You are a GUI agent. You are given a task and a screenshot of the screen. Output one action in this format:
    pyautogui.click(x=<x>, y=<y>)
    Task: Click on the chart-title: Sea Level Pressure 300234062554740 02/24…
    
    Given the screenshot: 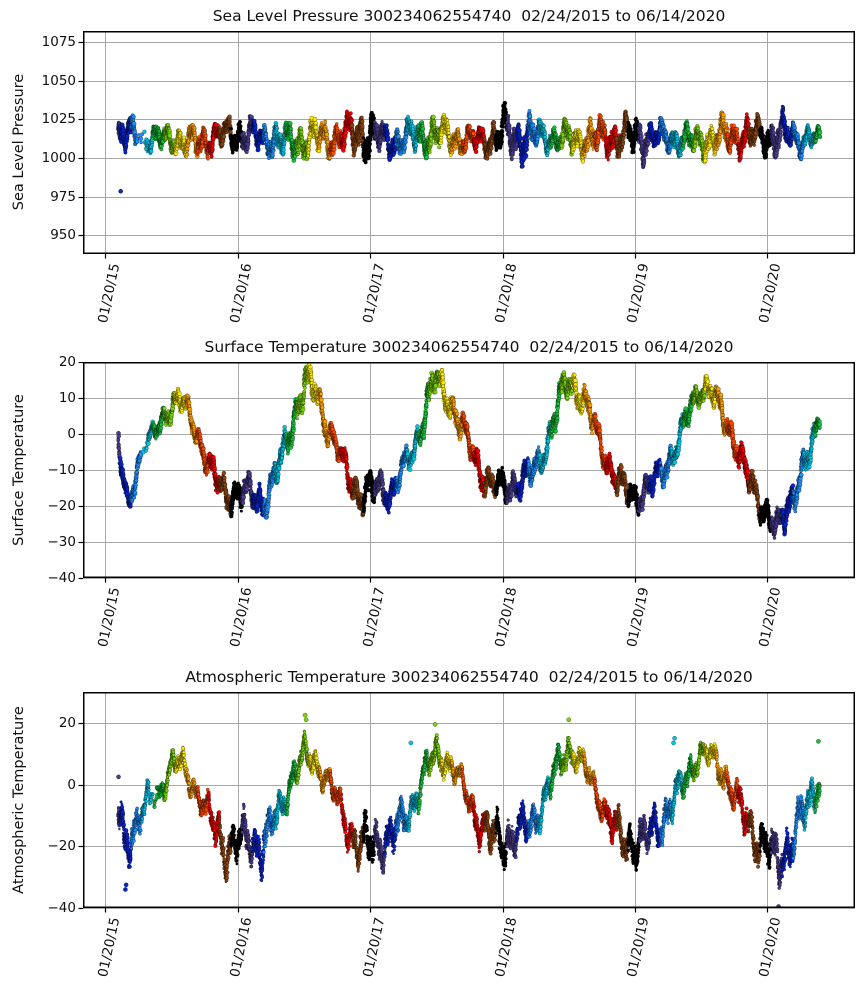 What is the action you would take?
    pyautogui.click(x=469, y=16)
    